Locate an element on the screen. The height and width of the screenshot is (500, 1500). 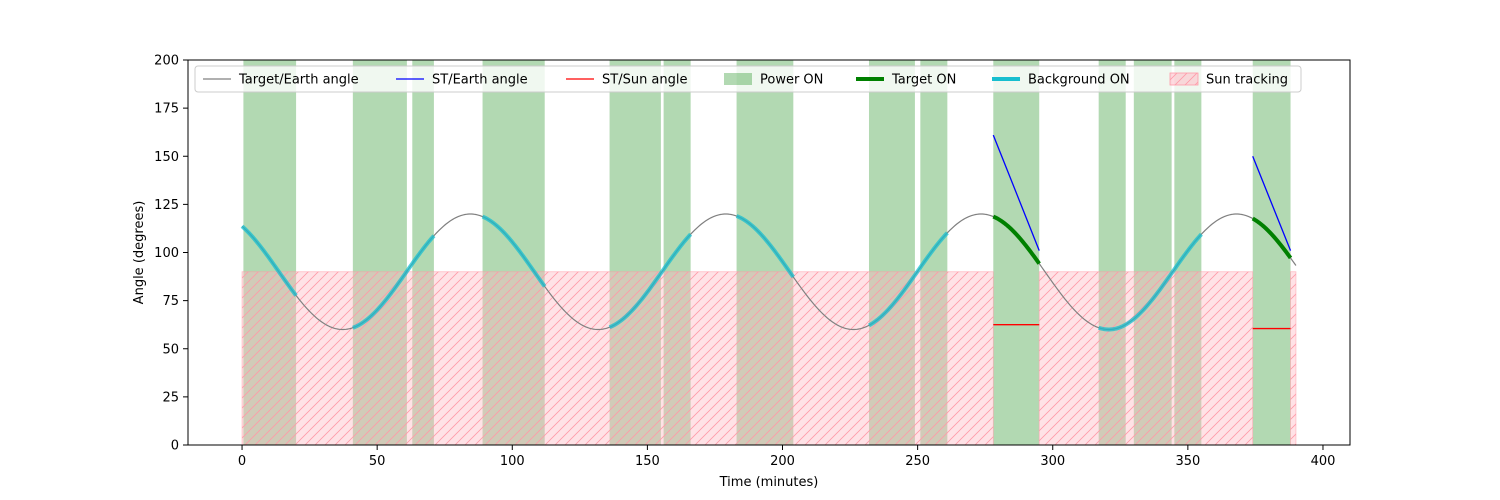
y-tick-label: 125 is located at coordinates (166, 205).